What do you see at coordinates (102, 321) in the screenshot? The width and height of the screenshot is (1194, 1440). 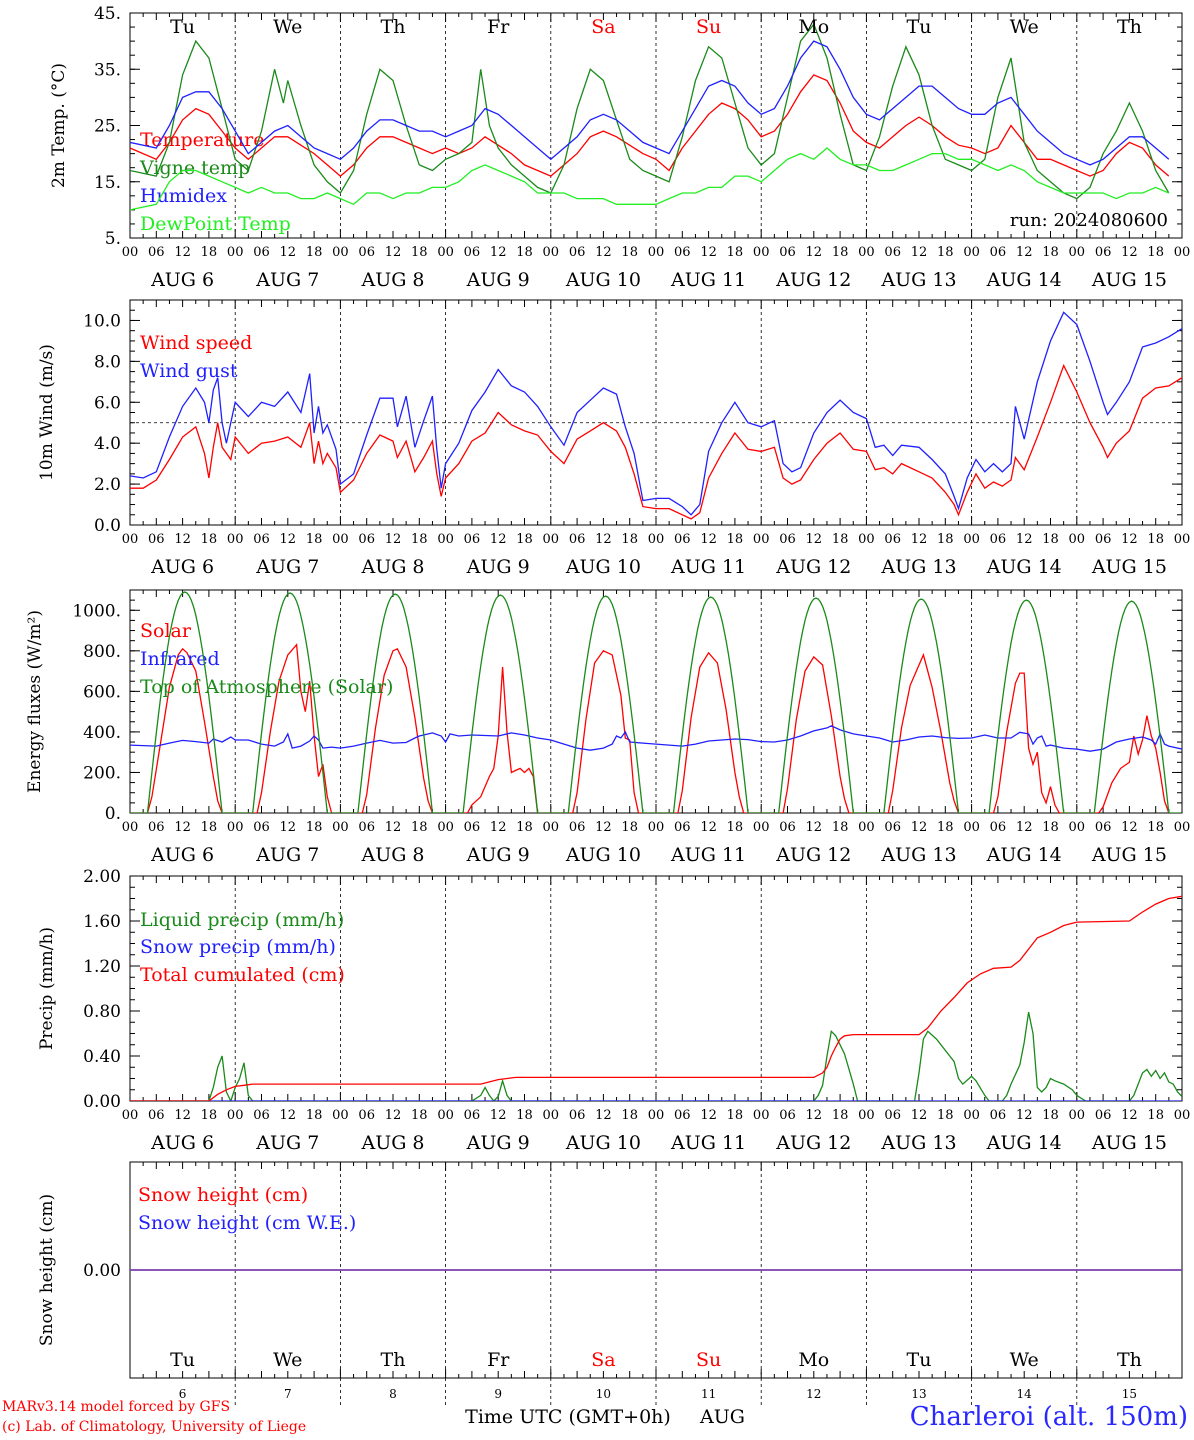 I see `y-tick-label: 10.0` at bounding box center [102, 321].